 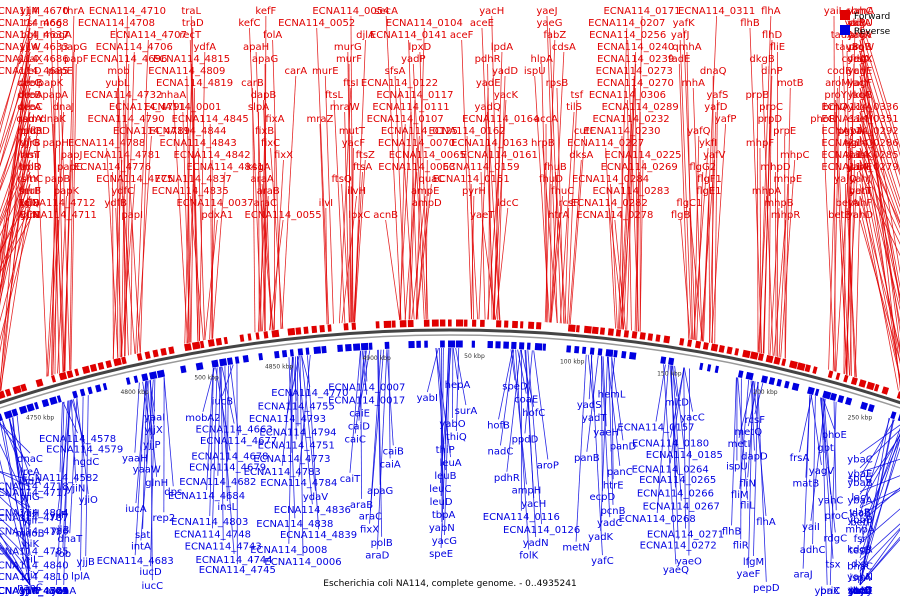 I want to click on forward-gene-label: ECNA114_0282, so click(x=609, y=203).